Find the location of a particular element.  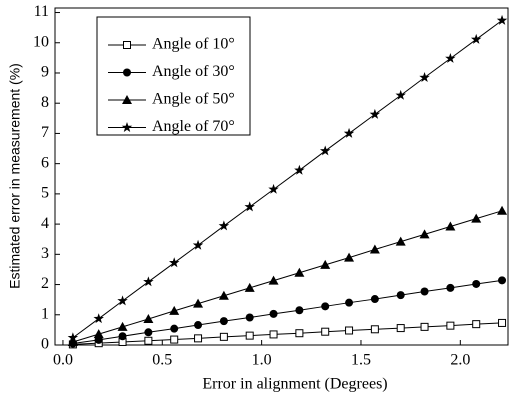

y-axis-label: Estimated error in measurement (%) is located at coordinates (15, 176).